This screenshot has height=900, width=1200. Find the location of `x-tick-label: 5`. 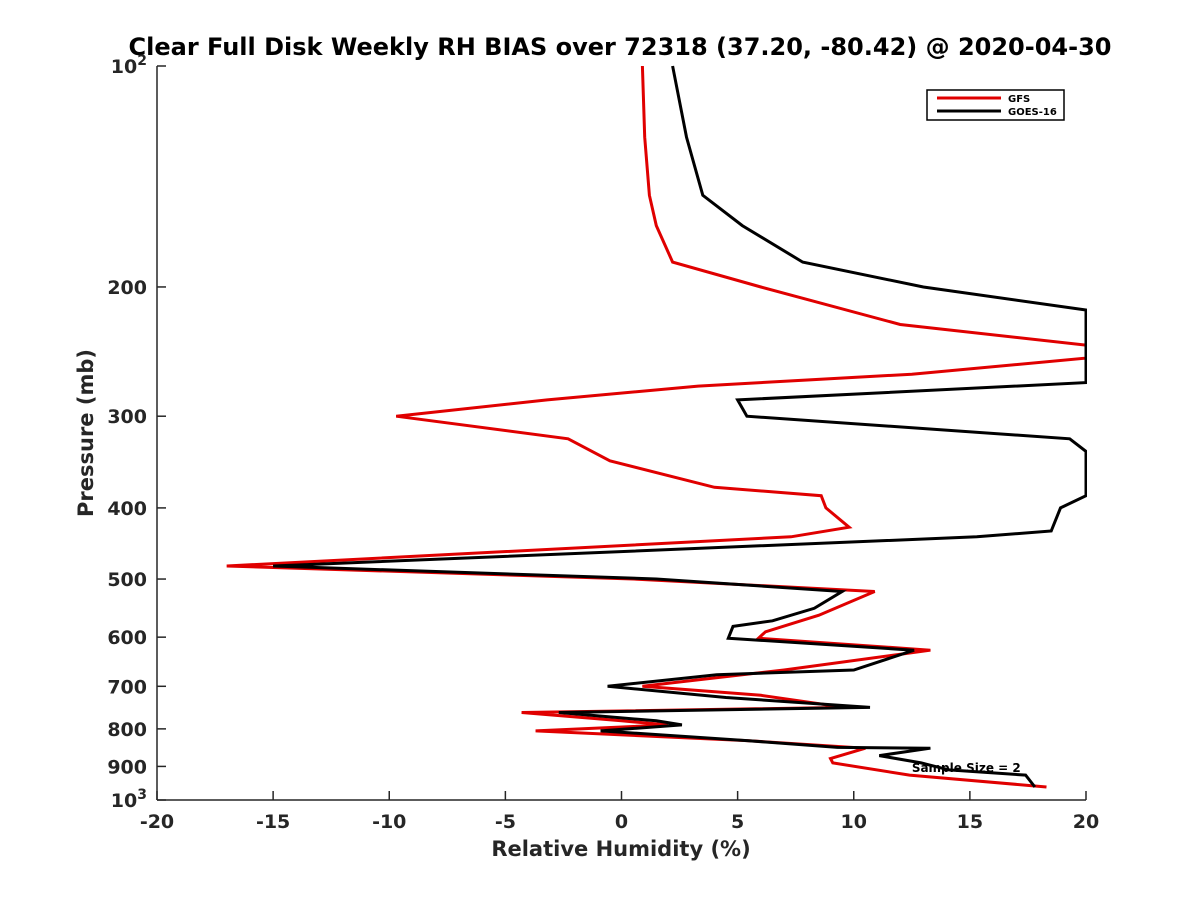

x-tick-label: 5 is located at coordinates (737, 822).